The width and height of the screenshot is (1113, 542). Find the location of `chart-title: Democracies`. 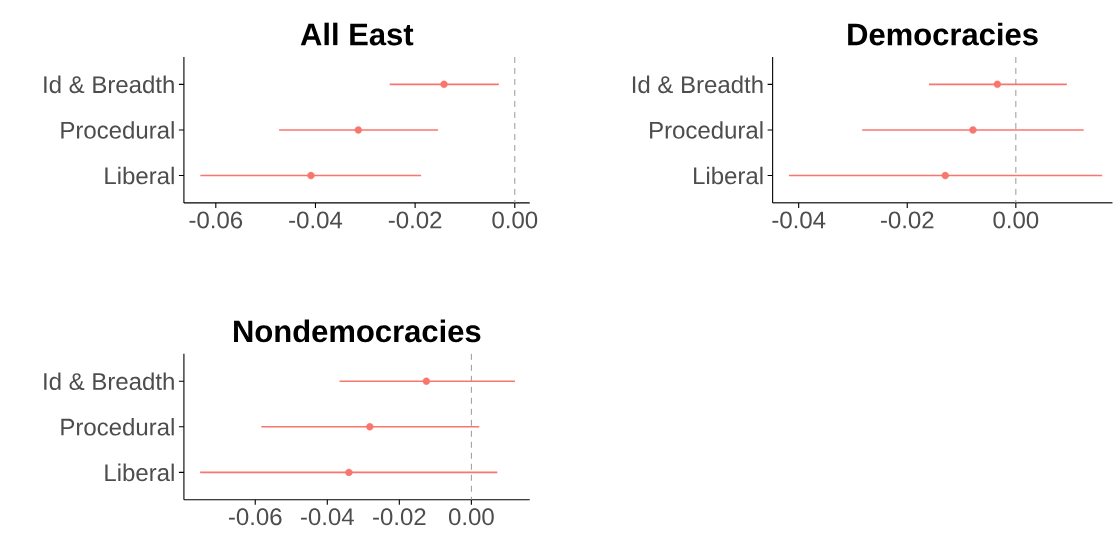

chart-title: Democracies is located at coordinates (943, 34).